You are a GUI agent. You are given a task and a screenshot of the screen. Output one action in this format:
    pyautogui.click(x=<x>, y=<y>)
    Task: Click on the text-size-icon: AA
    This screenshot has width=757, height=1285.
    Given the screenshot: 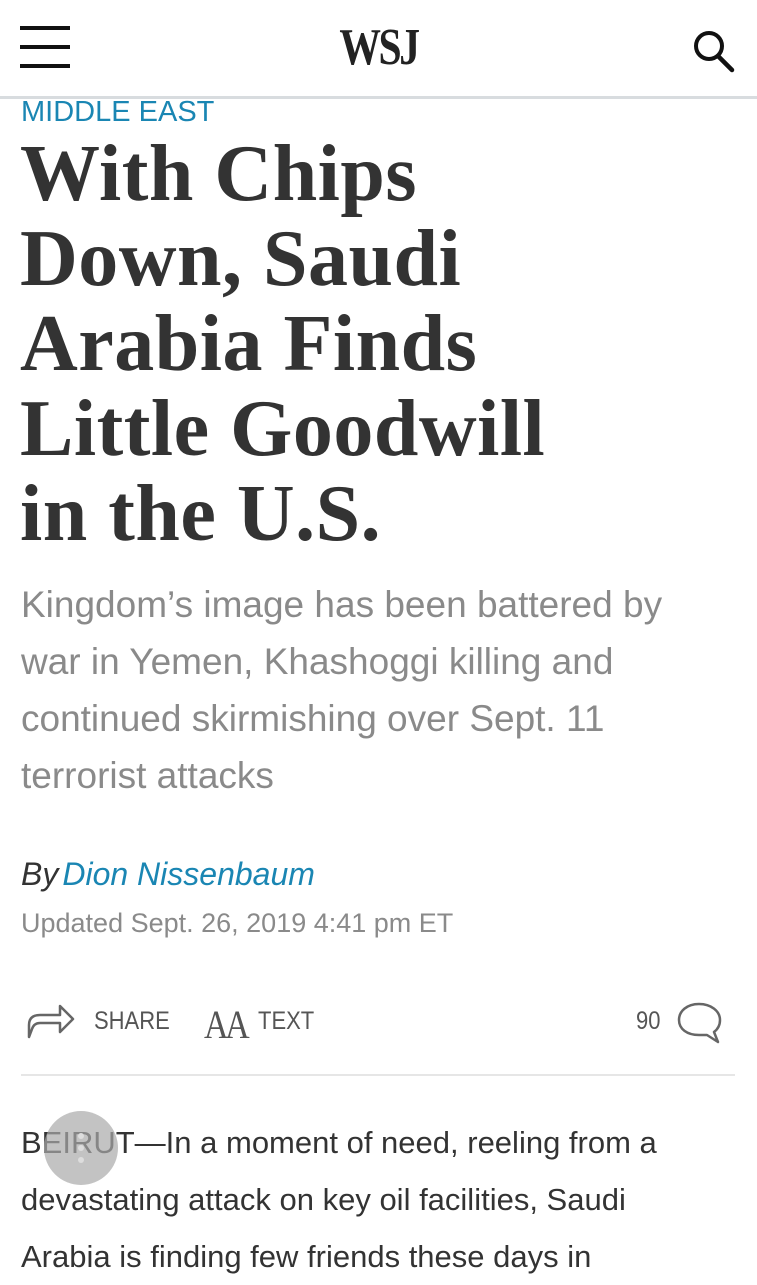 What is the action you would take?
    pyautogui.click(x=227, y=1024)
    